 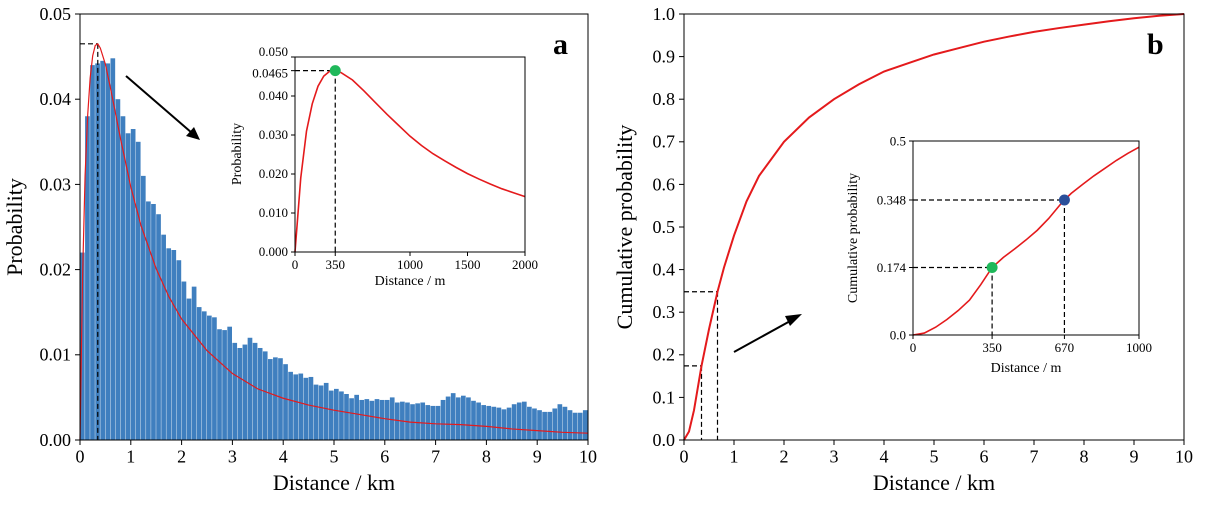 What do you see at coordinates (934, 482) in the screenshot?
I see `panel-b-x-axis-label: Distance / km` at bounding box center [934, 482].